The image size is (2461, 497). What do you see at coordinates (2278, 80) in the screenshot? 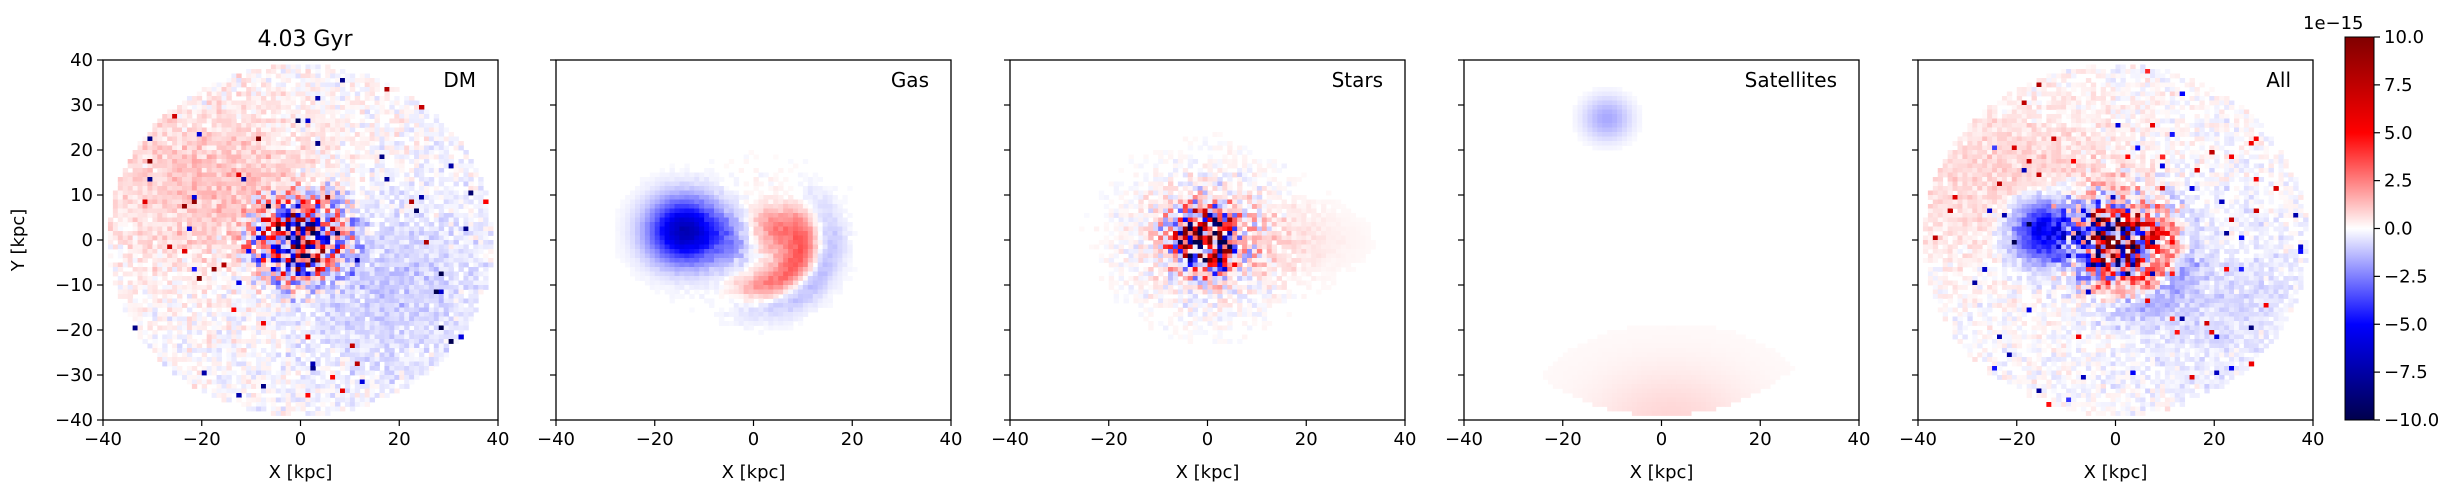
I see `panel-label: All` at bounding box center [2278, 80].